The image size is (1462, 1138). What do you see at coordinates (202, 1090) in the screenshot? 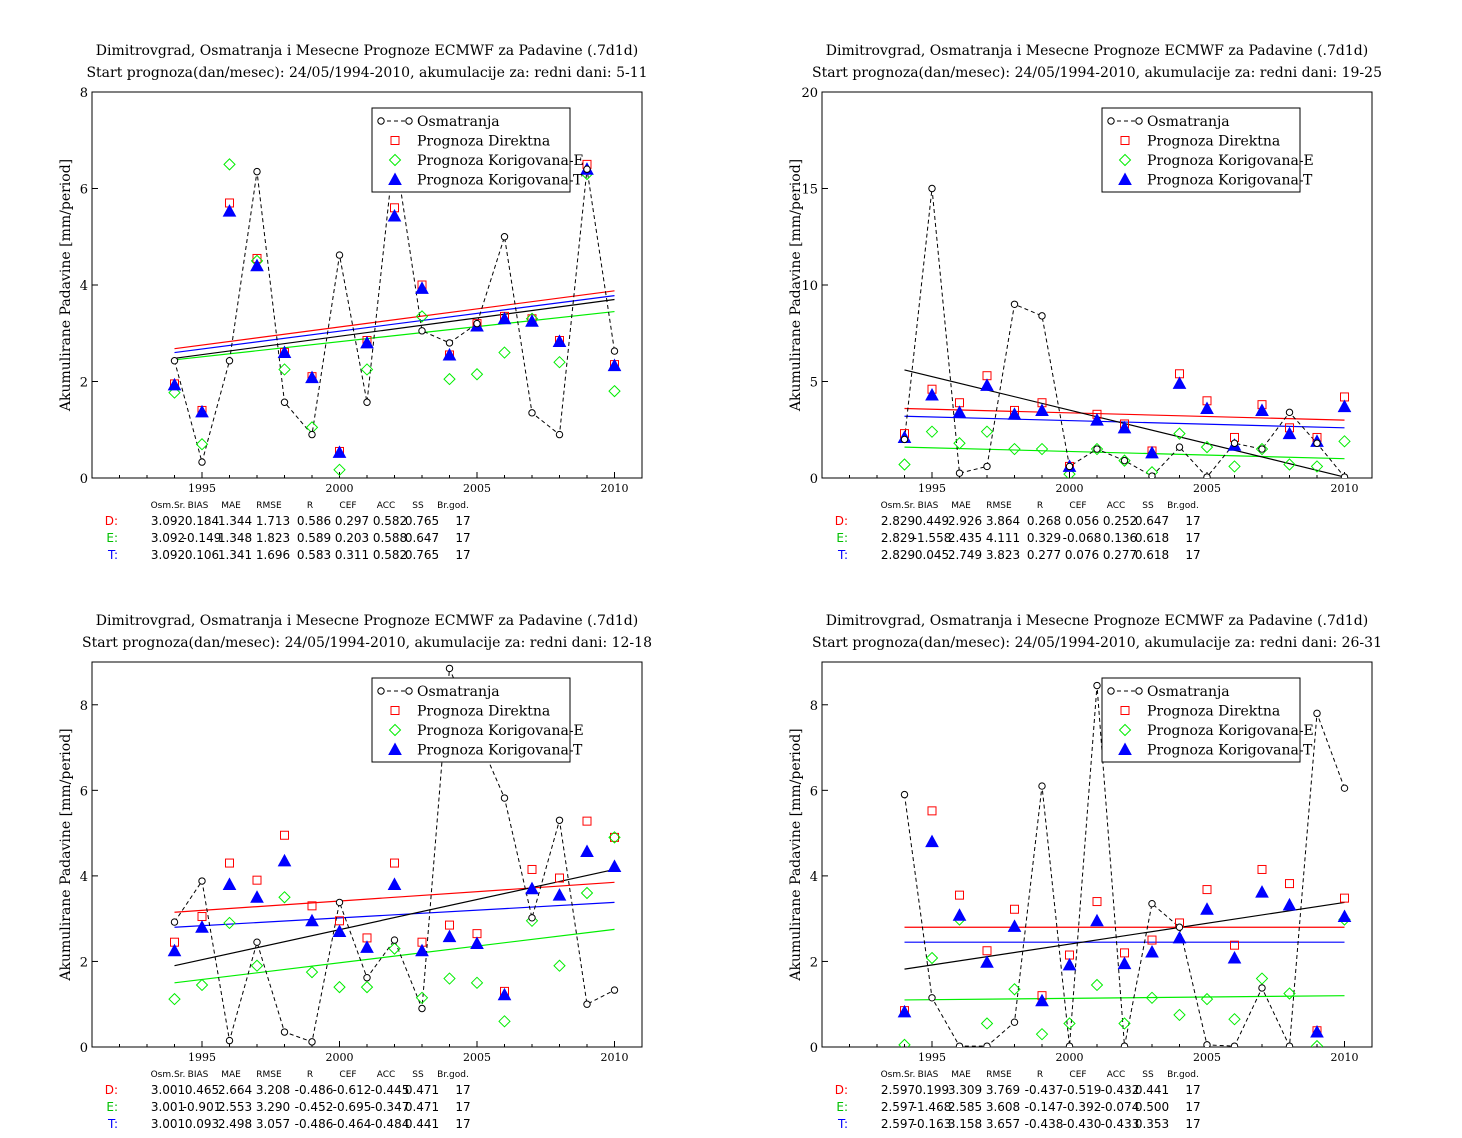
I see `stats-cell: 0.465` at bounding box center [202, 1090].